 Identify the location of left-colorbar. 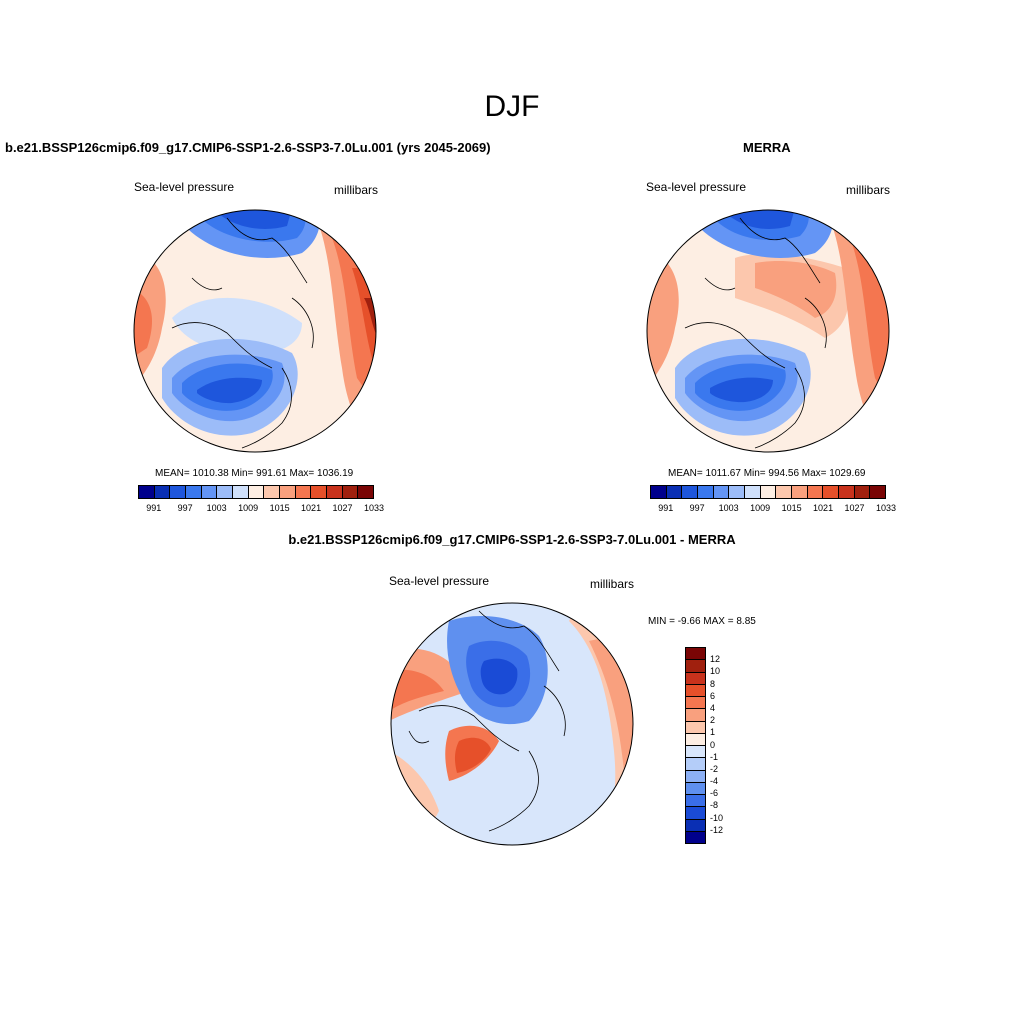
(256, 492).